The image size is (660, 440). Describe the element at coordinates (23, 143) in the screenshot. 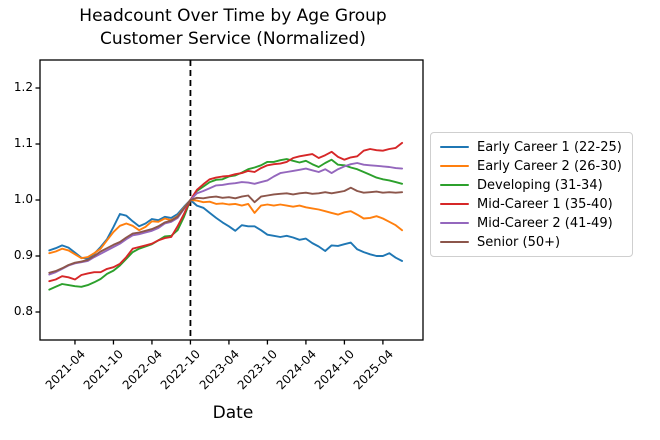

I see `y-tick-label: 1.1` at that location.